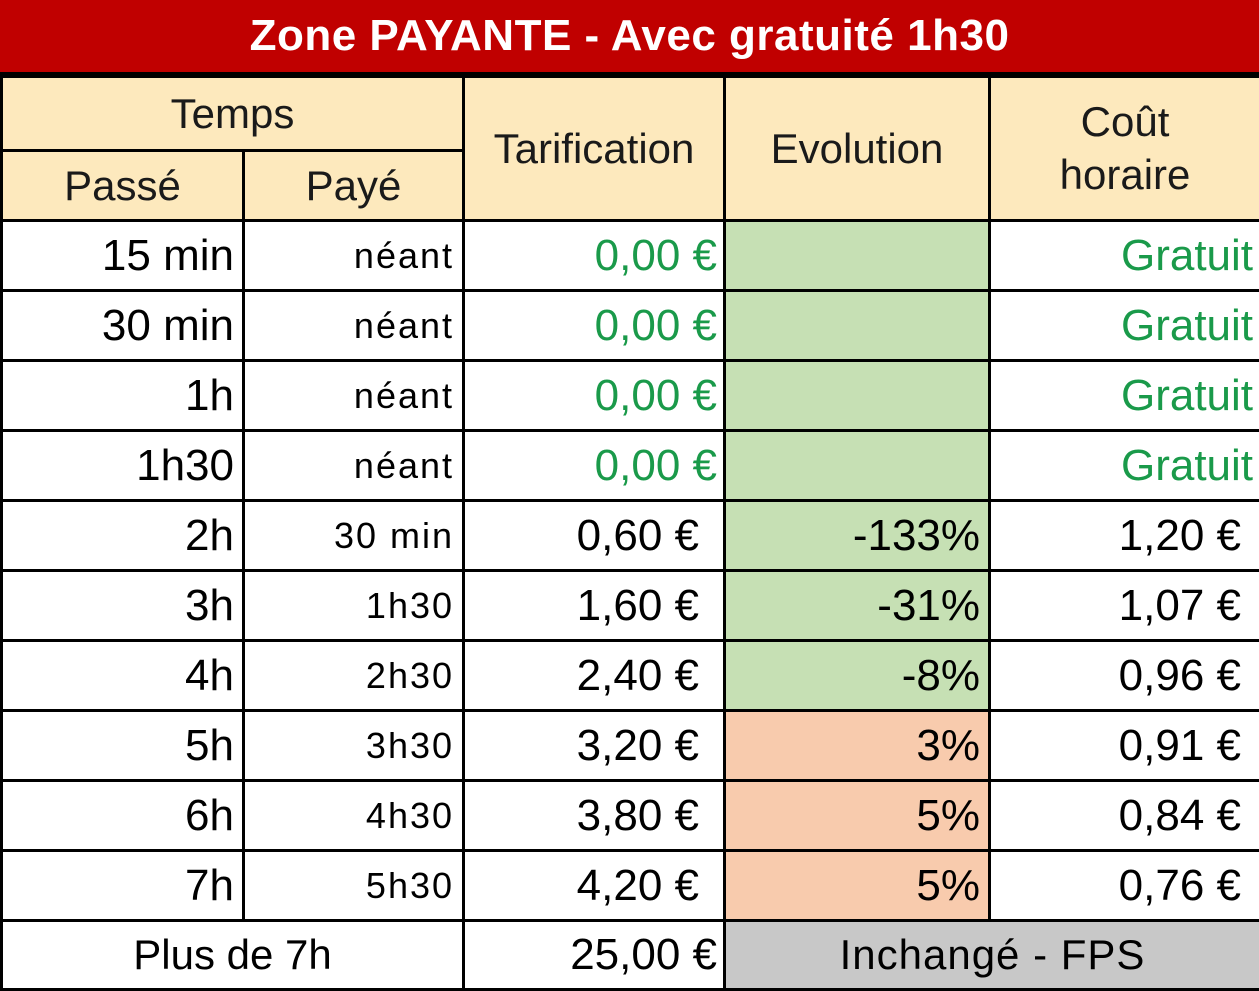 Image resolution: width=1259 pixels, height=991 pixels. I want to click on cell-cout-horaire: 0,91 €, so click(1124, 746).